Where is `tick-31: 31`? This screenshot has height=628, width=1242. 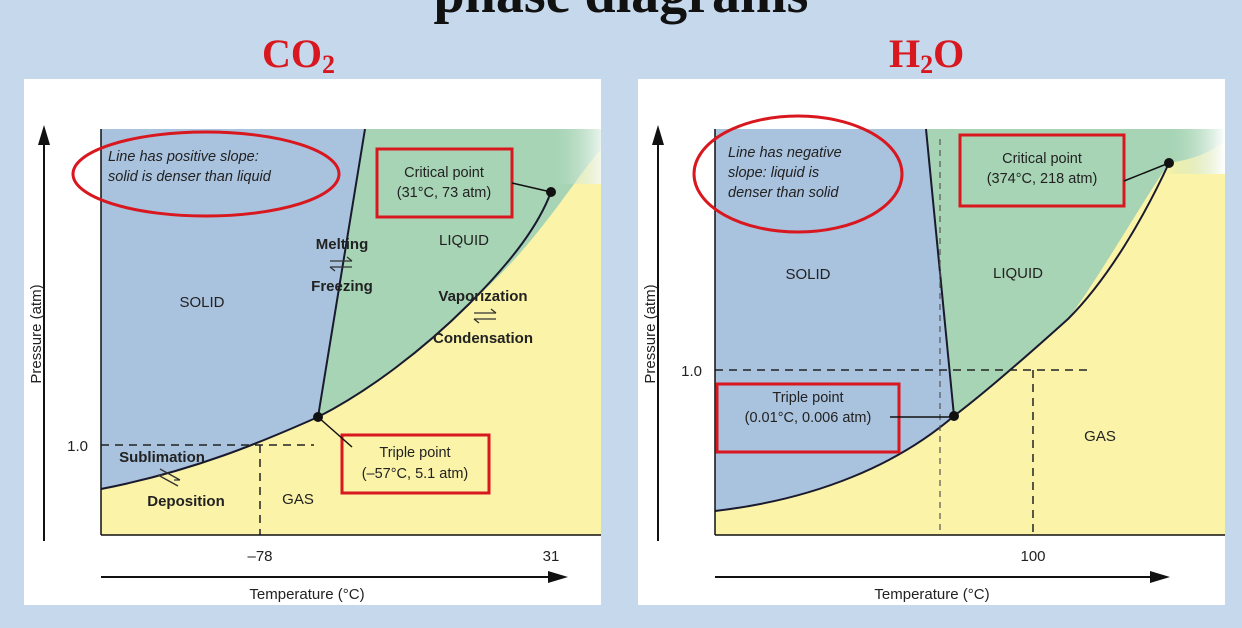
tick-31: 31 is located at coordinates (551, 556).